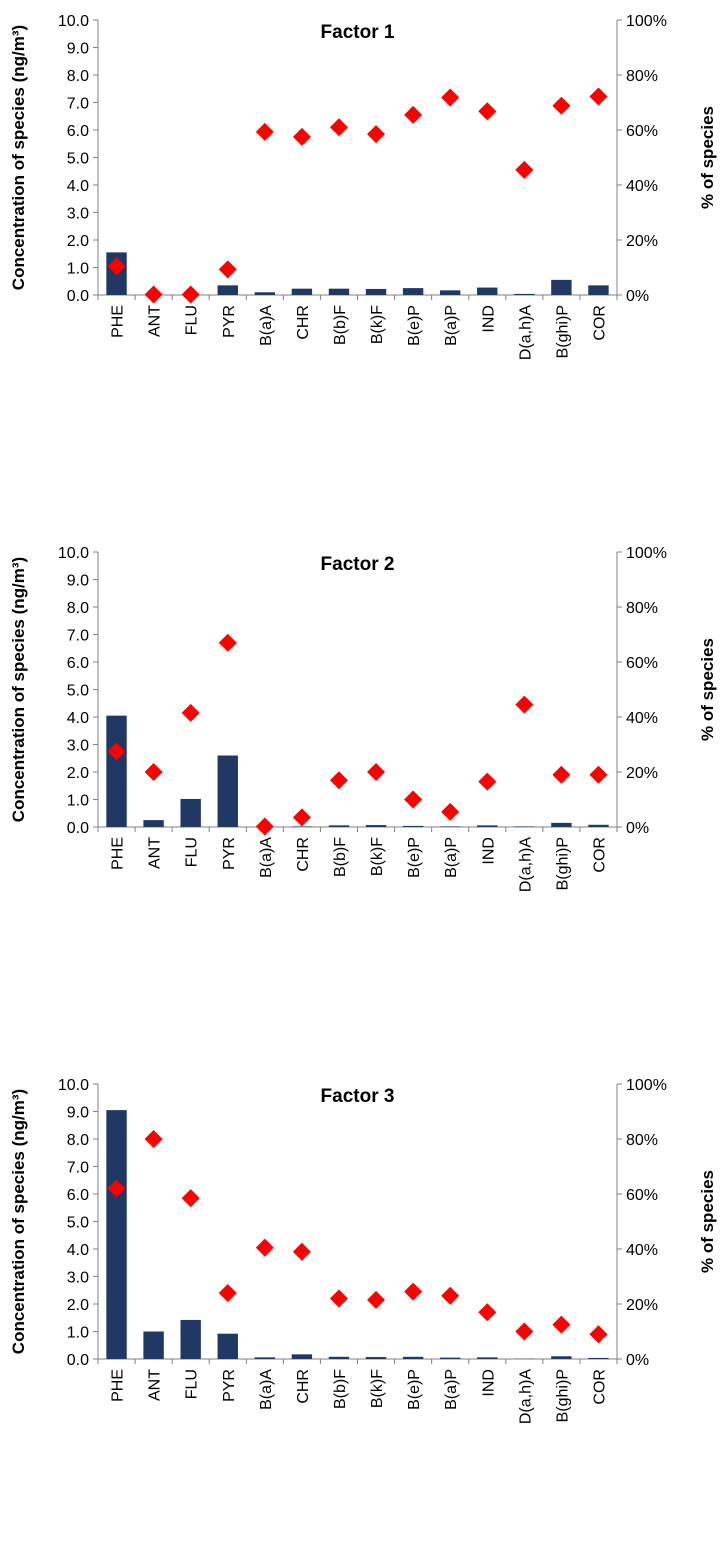 The image size is (721, 1564). What do you see at coordinates (599, 855) in the screenshot?
I see `x-tick-label: COR` at bounding box center [599, 855].